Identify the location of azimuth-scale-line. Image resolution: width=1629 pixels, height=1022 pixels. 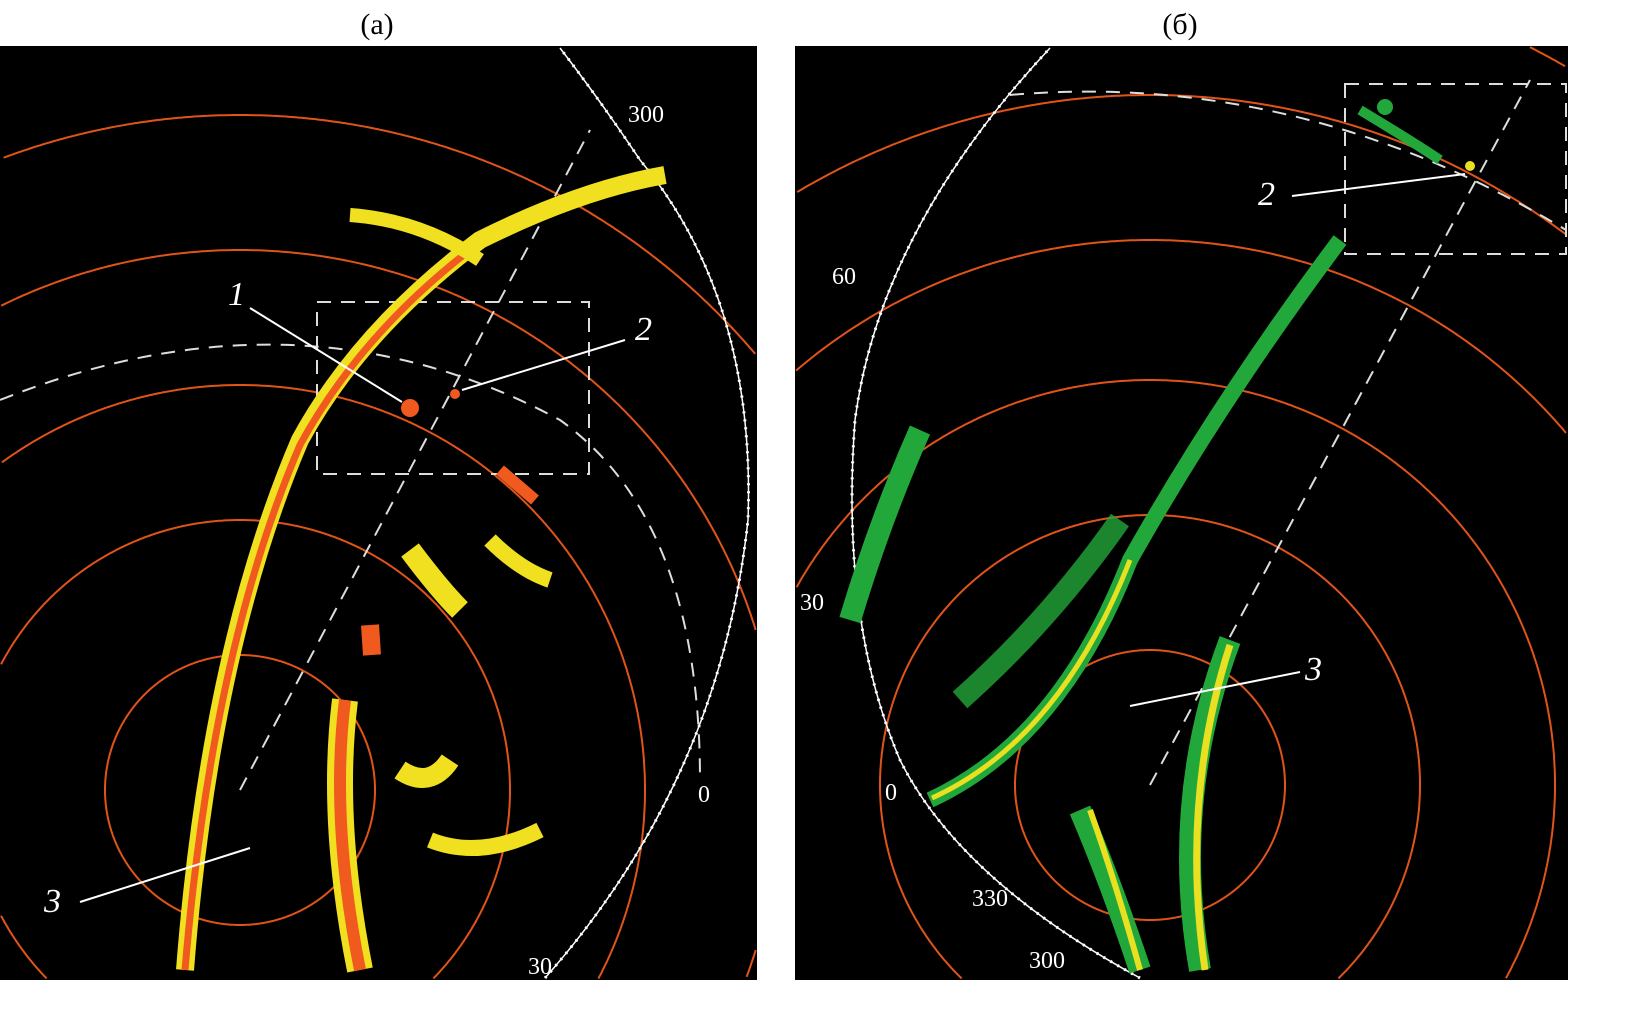
(647, 513).